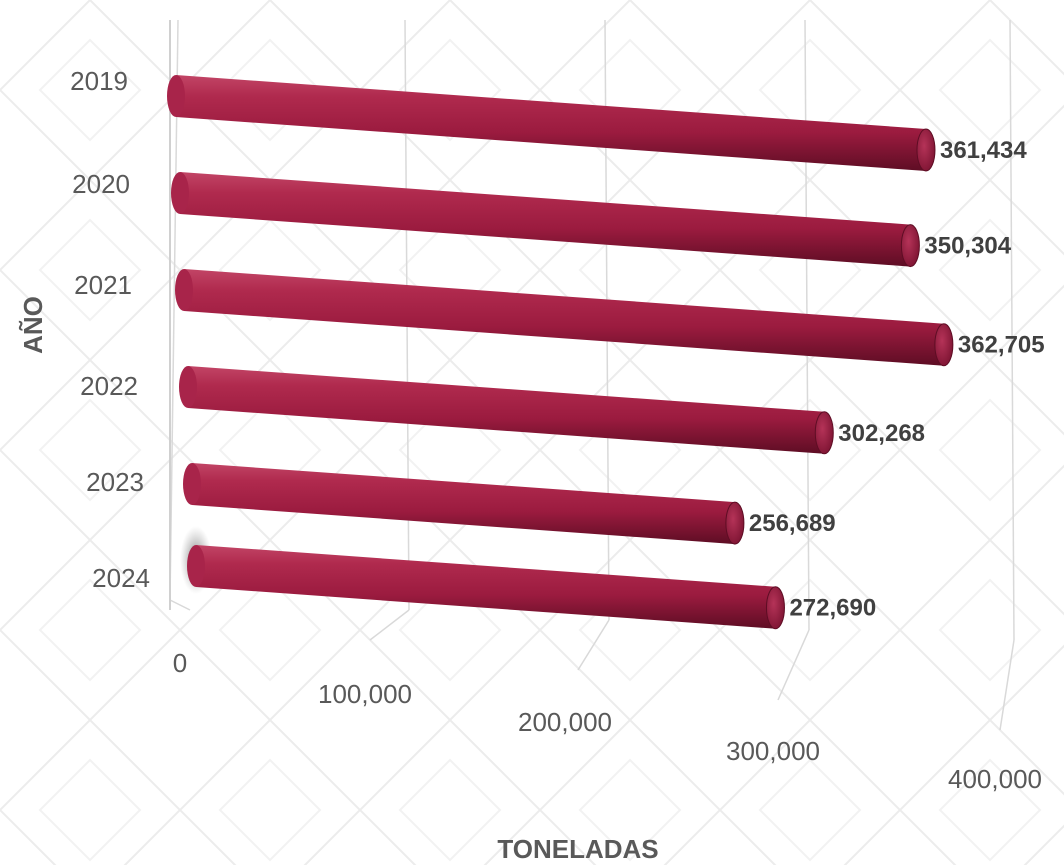 The height and width of the screenshot is (865, 1064). I want to click on category-label: 2019, so click(99, 81).